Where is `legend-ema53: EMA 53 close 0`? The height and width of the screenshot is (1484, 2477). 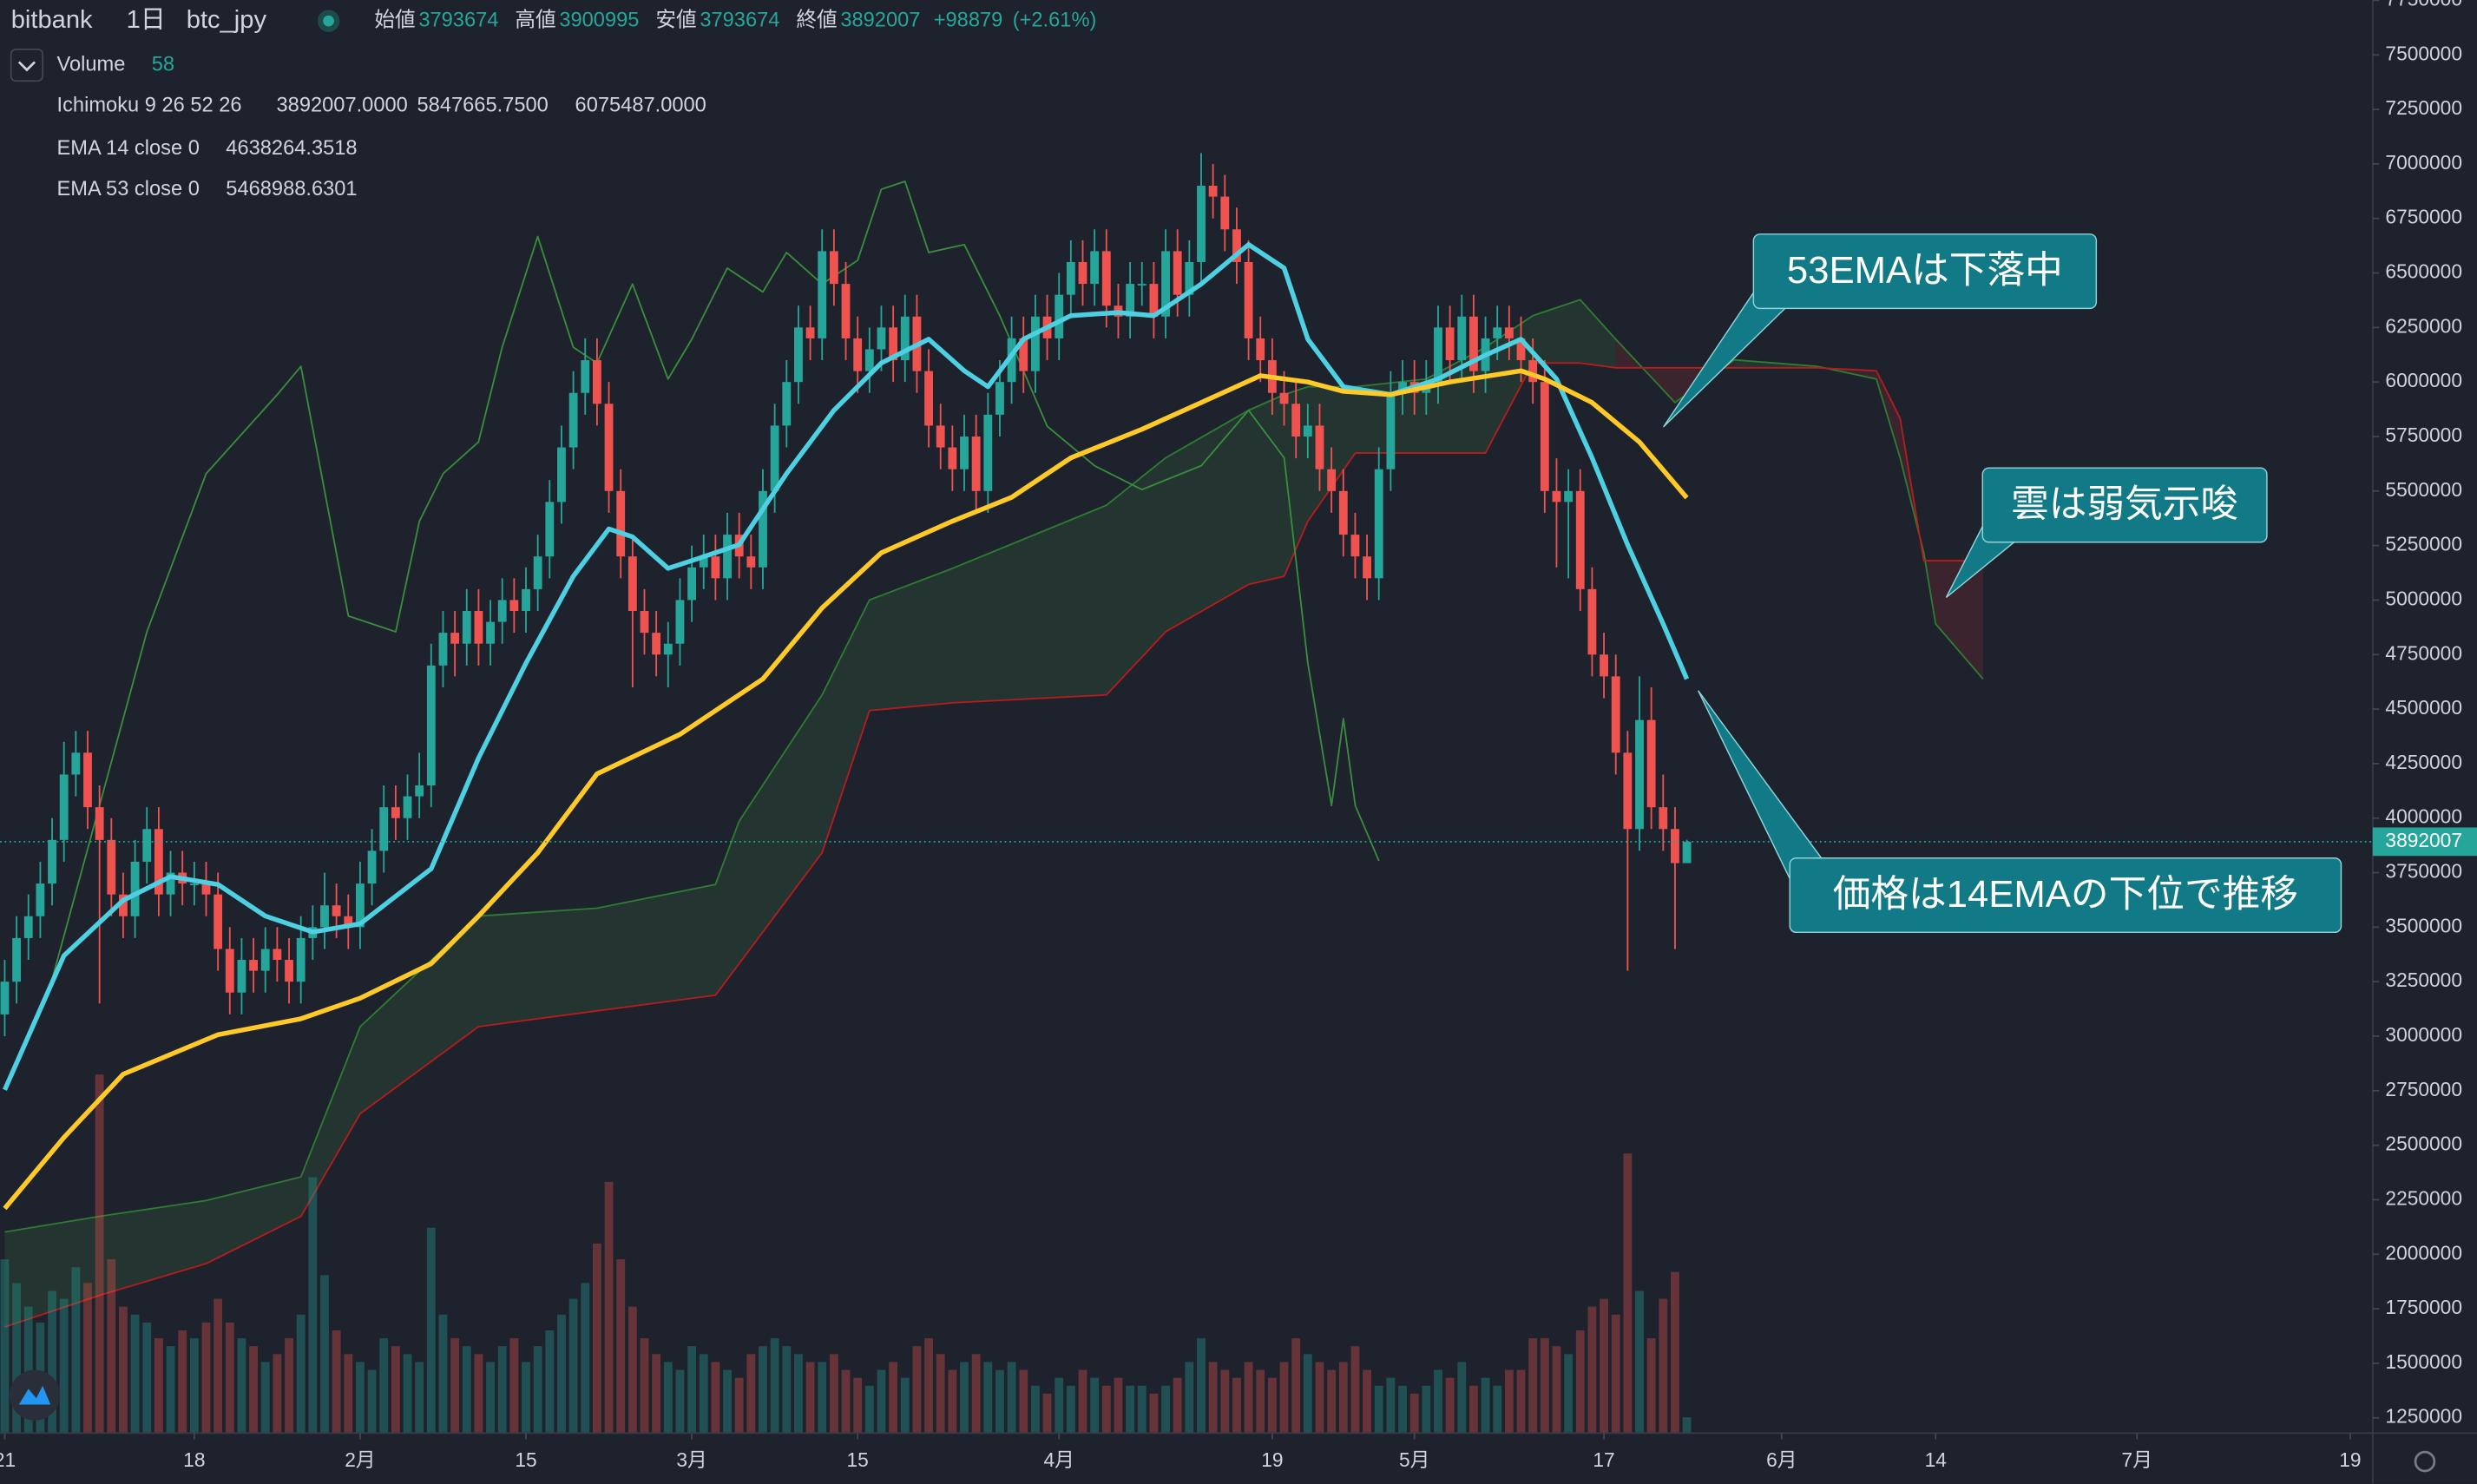 legend-ema53: EMA 53 close 0 is located at coordinates (128, 189).